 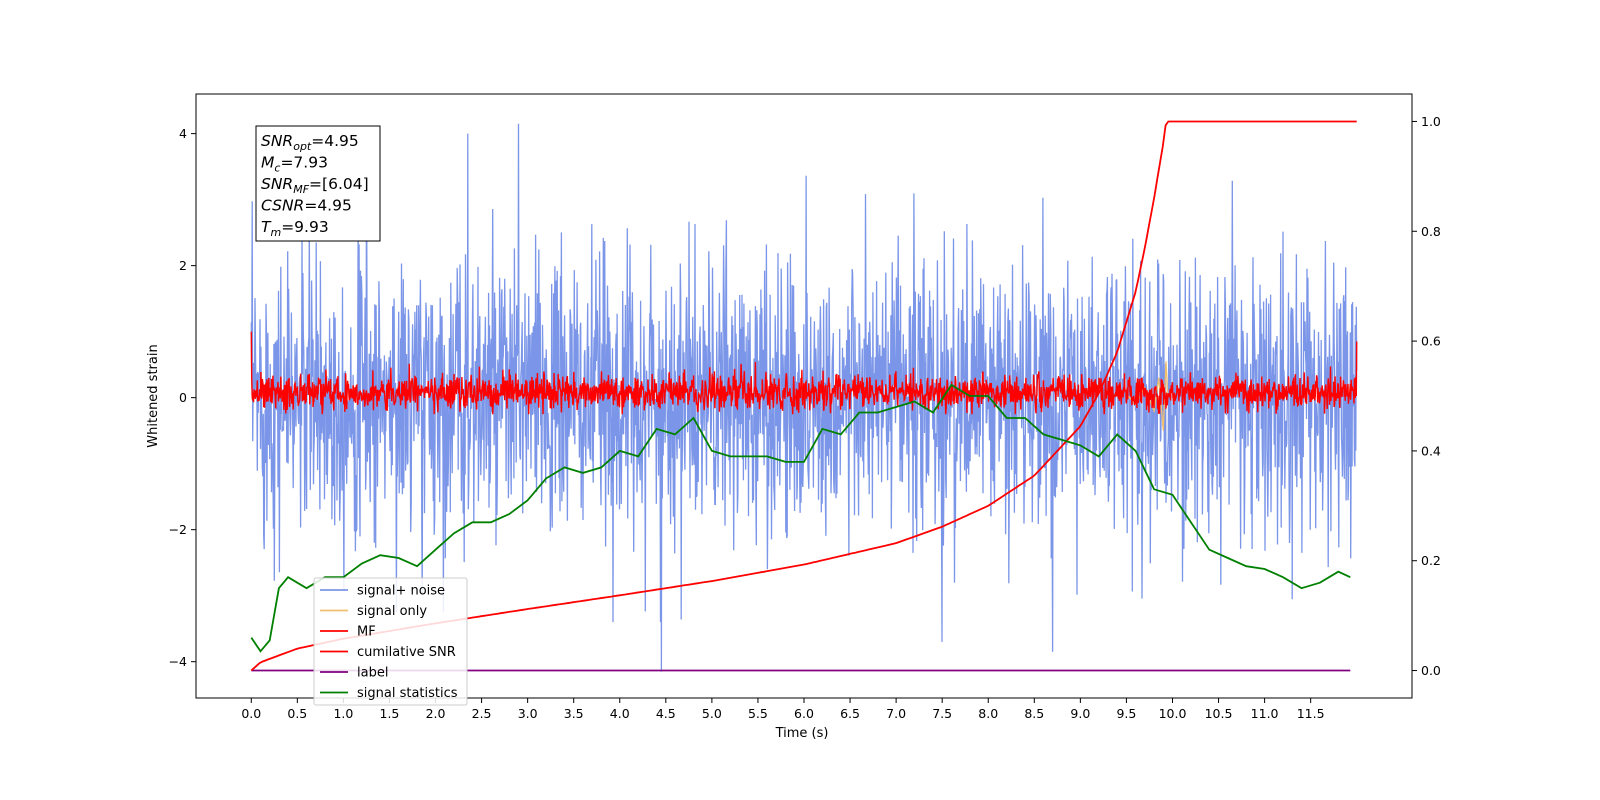 I want to click on x-tick-label: 6.0, so click(x=804, y=713).